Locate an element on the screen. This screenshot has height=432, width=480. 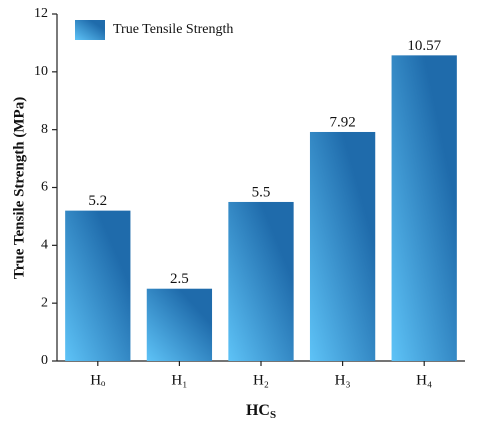
y-tick-label: 10 is located at coordinates (41, 71).